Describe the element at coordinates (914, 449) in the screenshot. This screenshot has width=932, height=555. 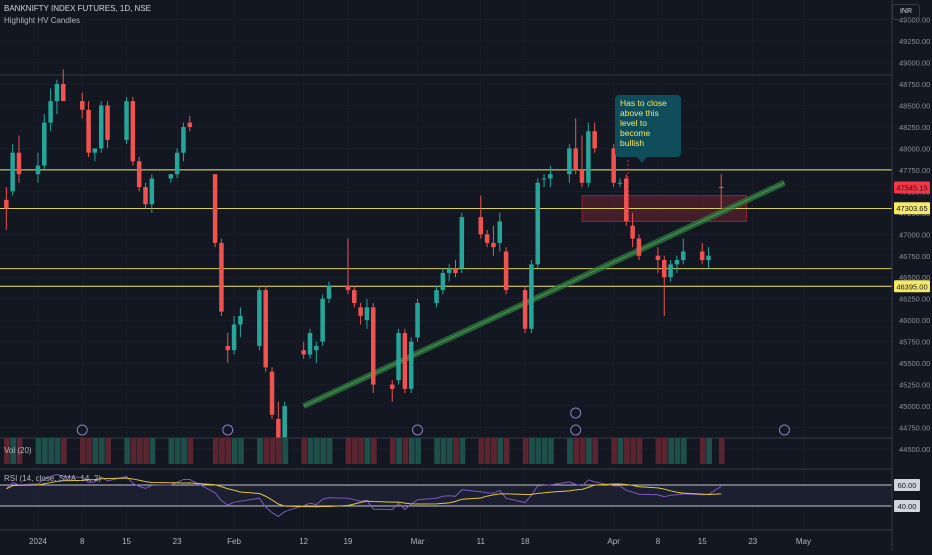
I see `y-tick-label: 44500.00` at that location.